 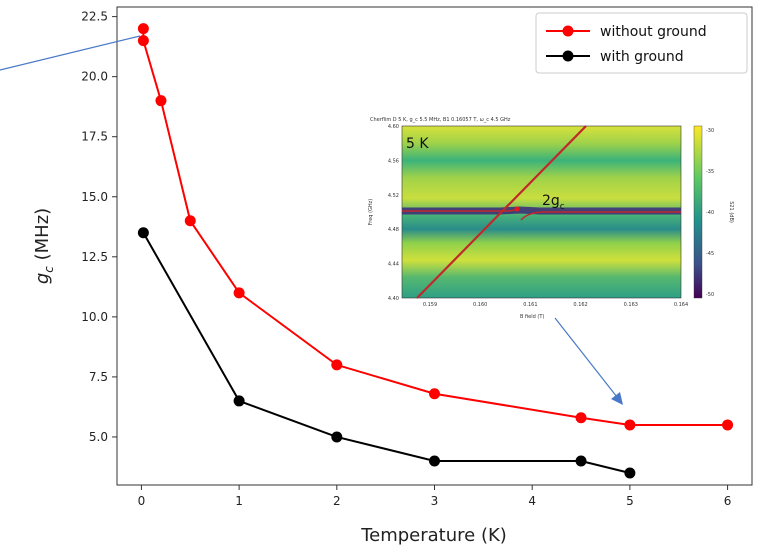 I want to click on y-axis-label: gc (MHz), so click(x=44, y=246).